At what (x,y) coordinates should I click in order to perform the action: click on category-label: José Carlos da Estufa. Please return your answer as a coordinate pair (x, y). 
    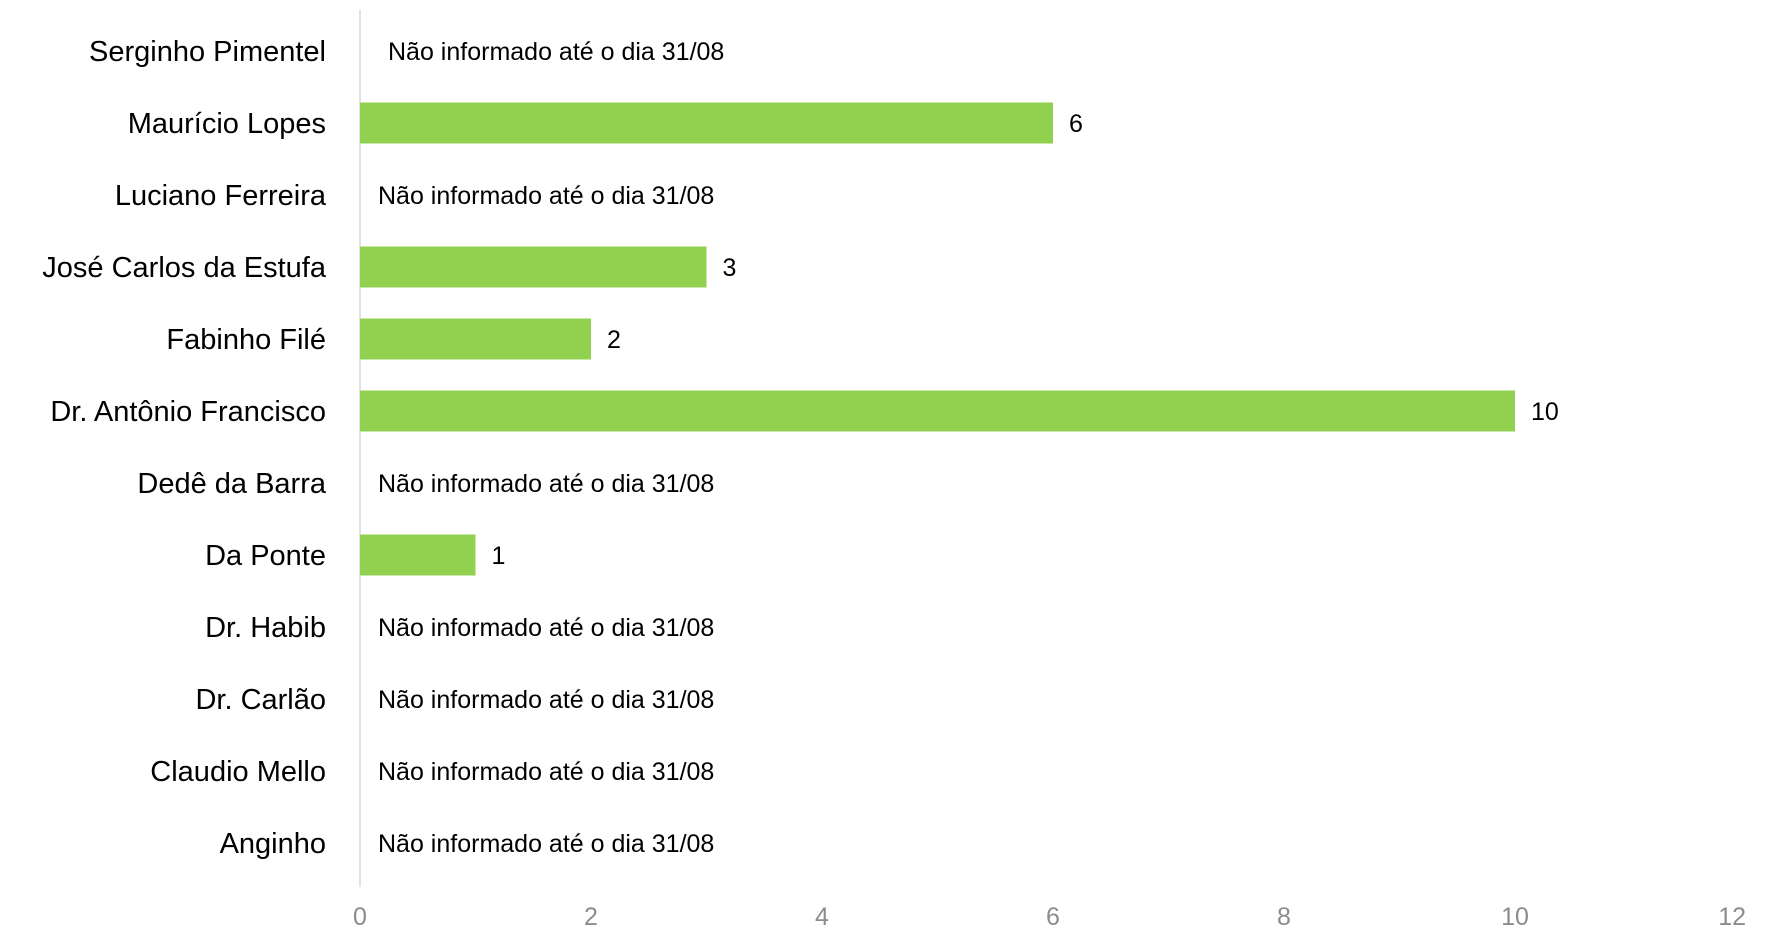
    Looking at the image, I should click on (184, 268).